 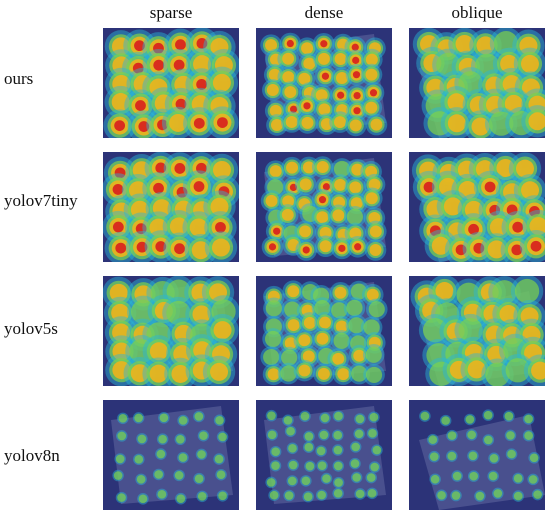 I want to click on heatmap-yolov7tiny-oblique, so click(x=477, y=207).